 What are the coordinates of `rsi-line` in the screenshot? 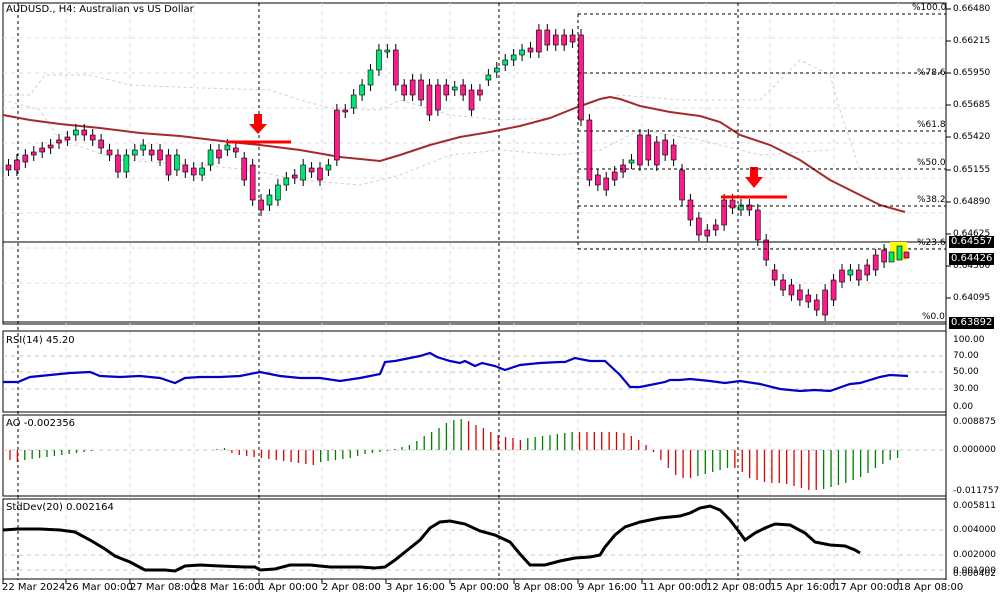 It's located at (456, 372).